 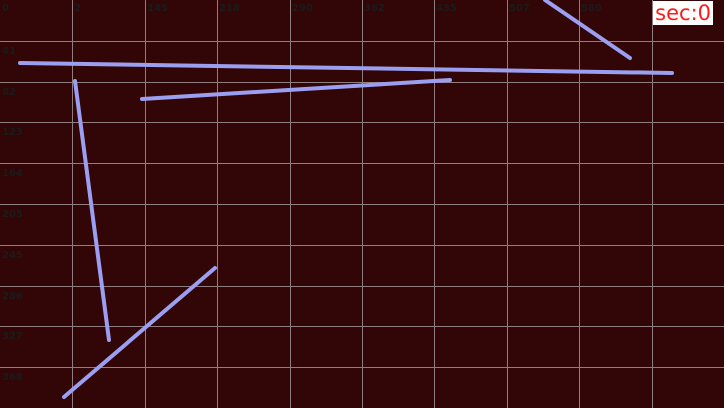 I want to click on y-axis-label: 327, so click(x=12, y=336).